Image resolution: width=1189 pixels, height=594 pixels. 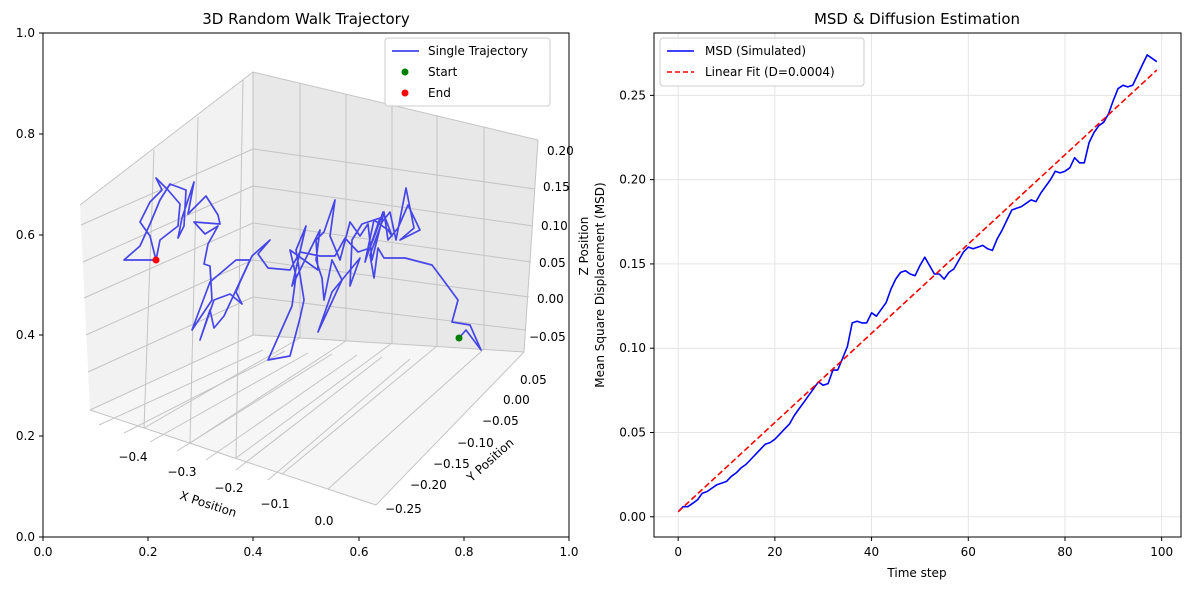 I want to click on chart-title-3d: 3D Random Walk Trajectory, so click(x=306, y=19).